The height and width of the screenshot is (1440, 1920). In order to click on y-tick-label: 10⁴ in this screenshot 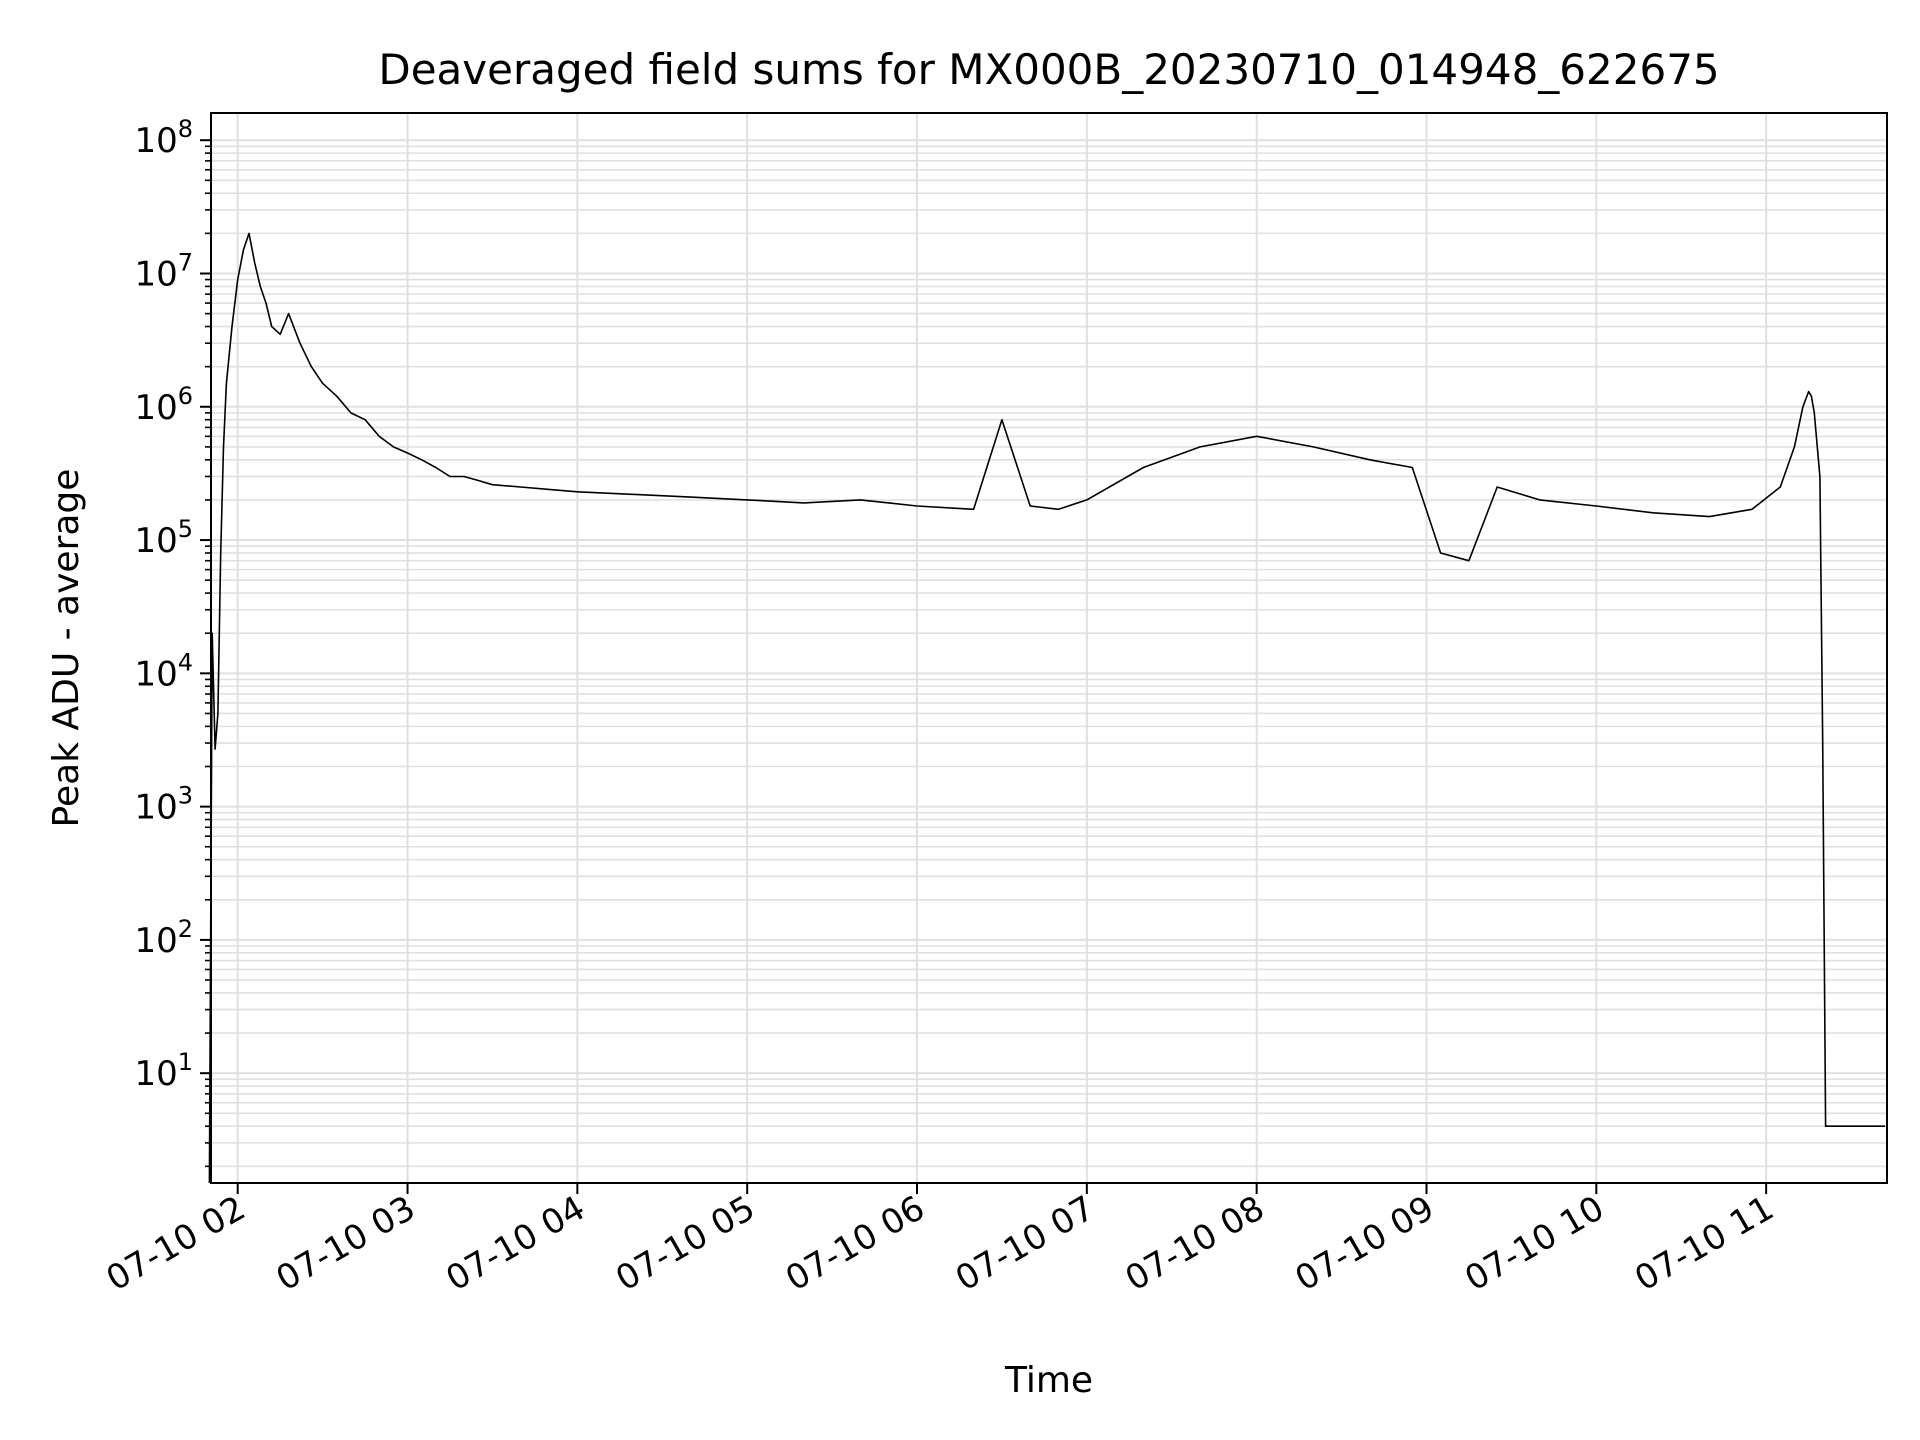, I will do `click(163, 671)`.